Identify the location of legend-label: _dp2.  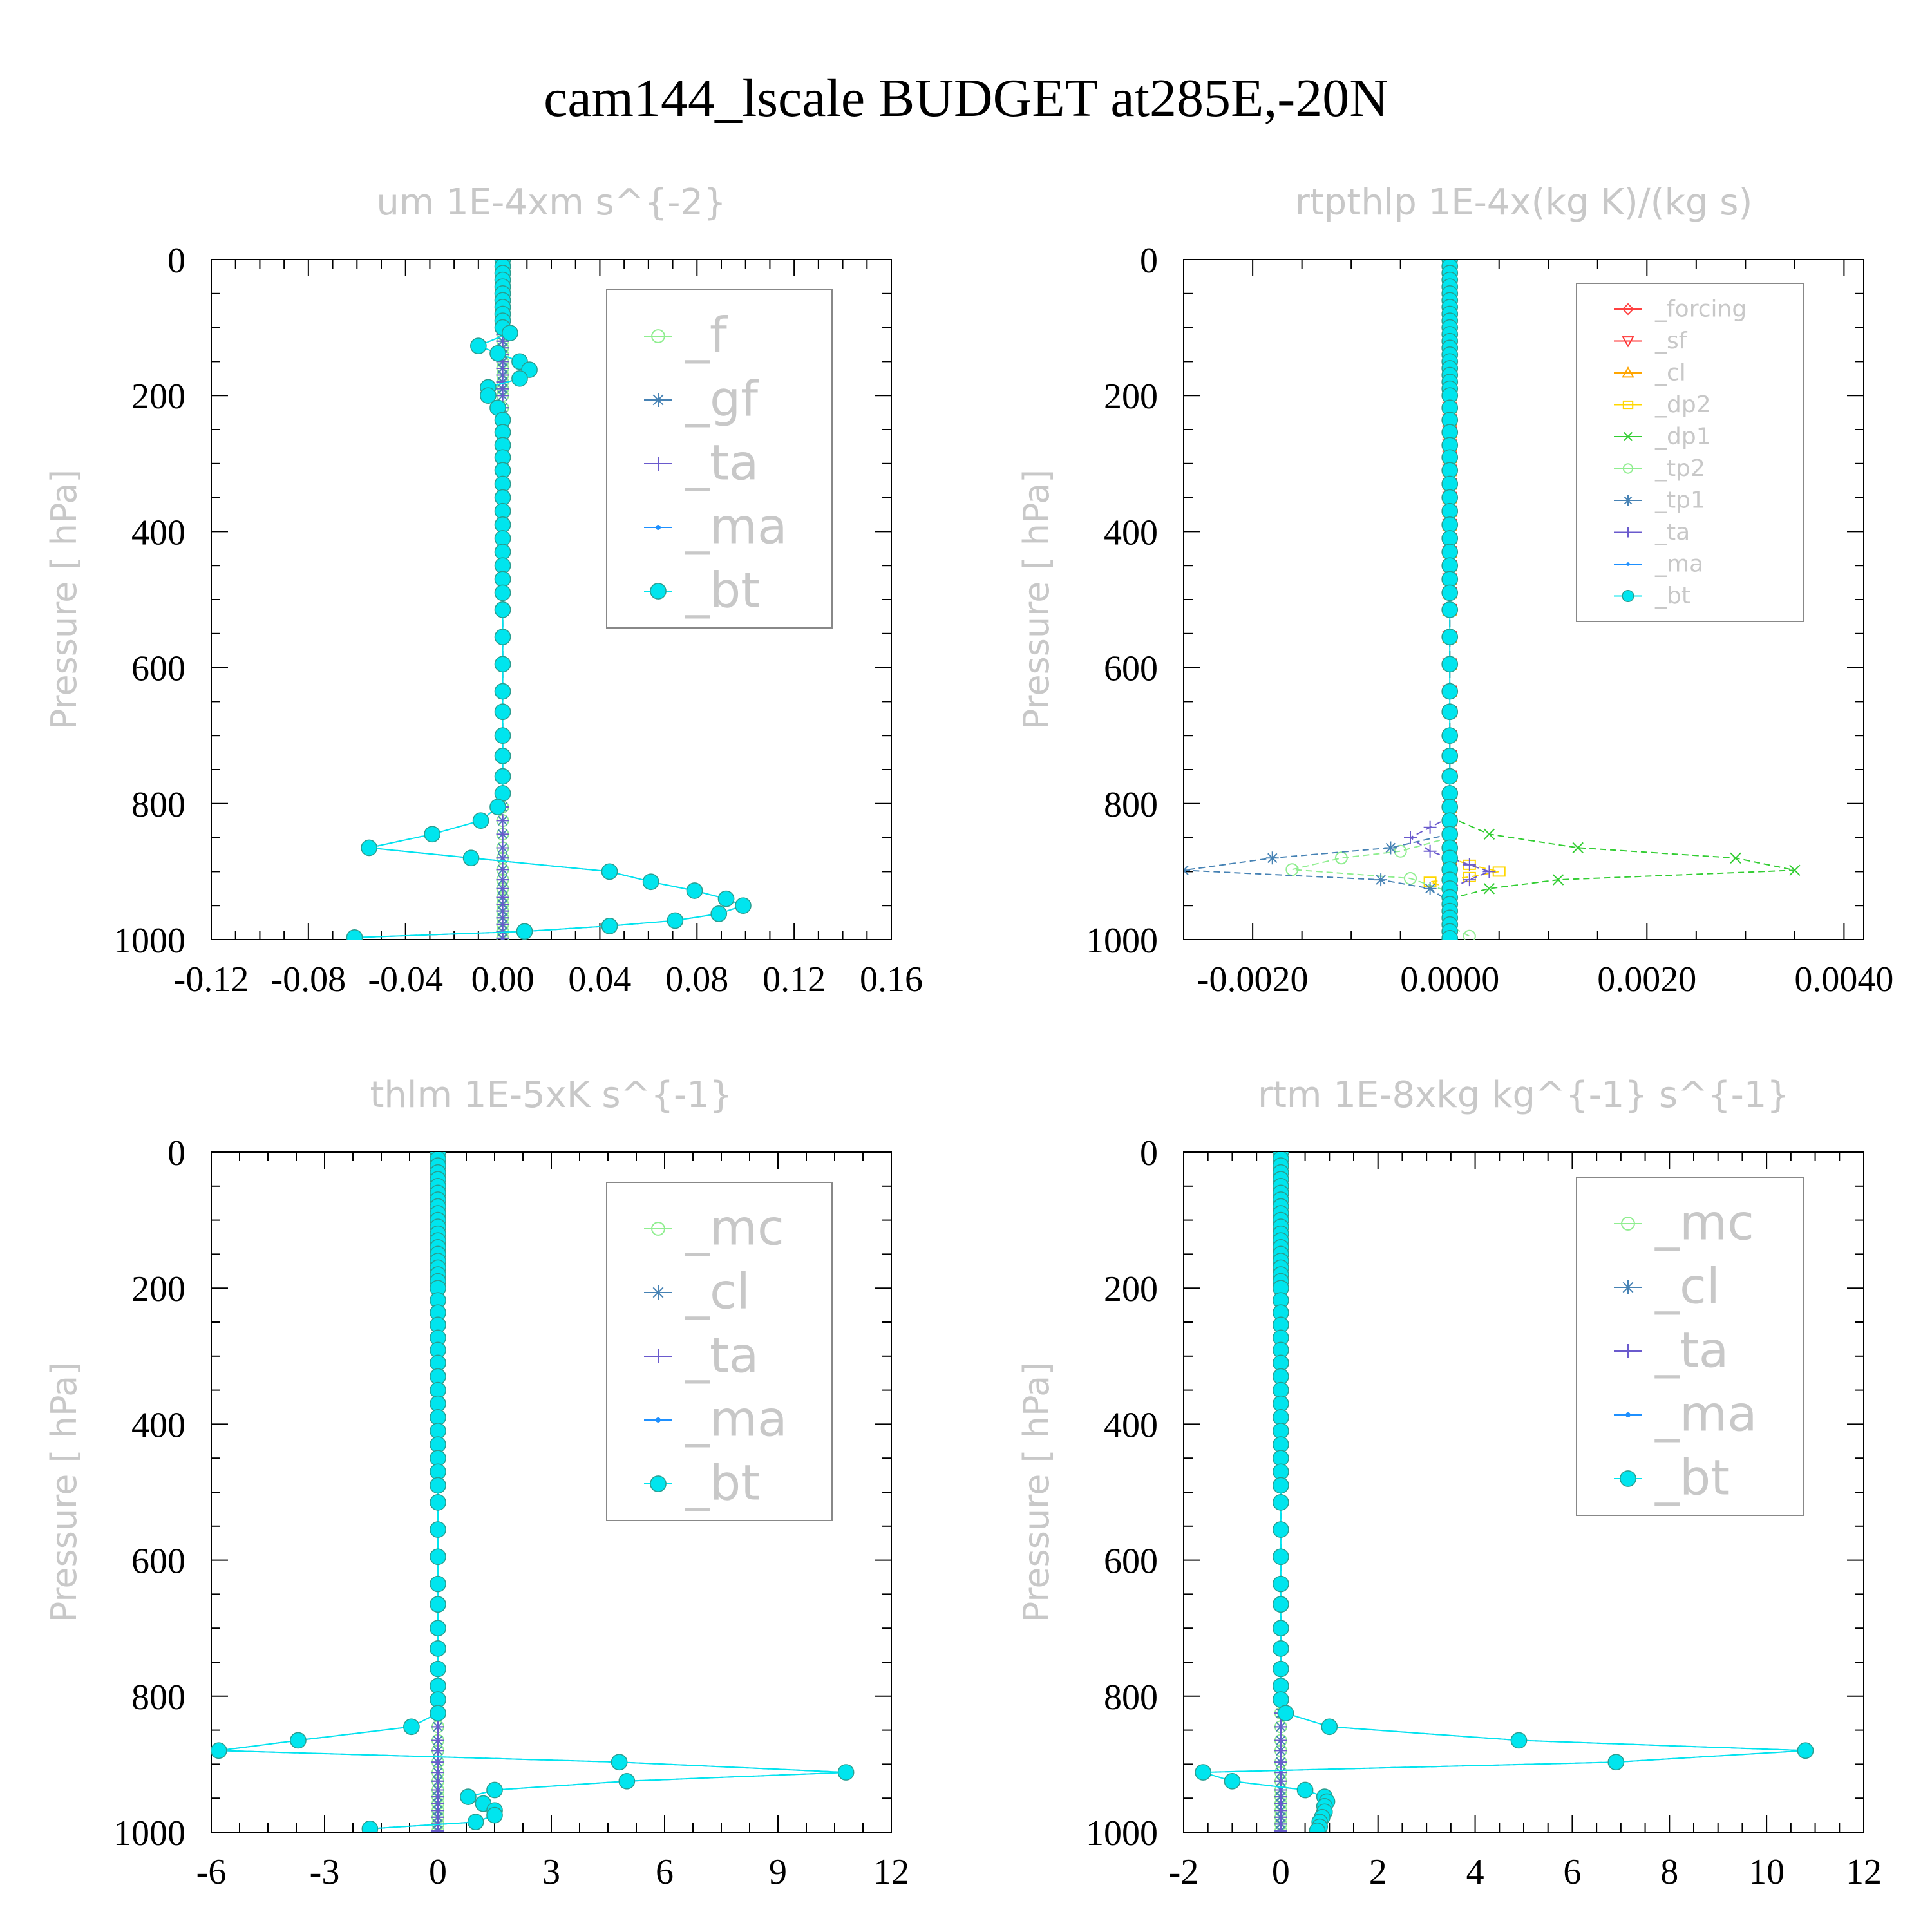
(1682, 405).